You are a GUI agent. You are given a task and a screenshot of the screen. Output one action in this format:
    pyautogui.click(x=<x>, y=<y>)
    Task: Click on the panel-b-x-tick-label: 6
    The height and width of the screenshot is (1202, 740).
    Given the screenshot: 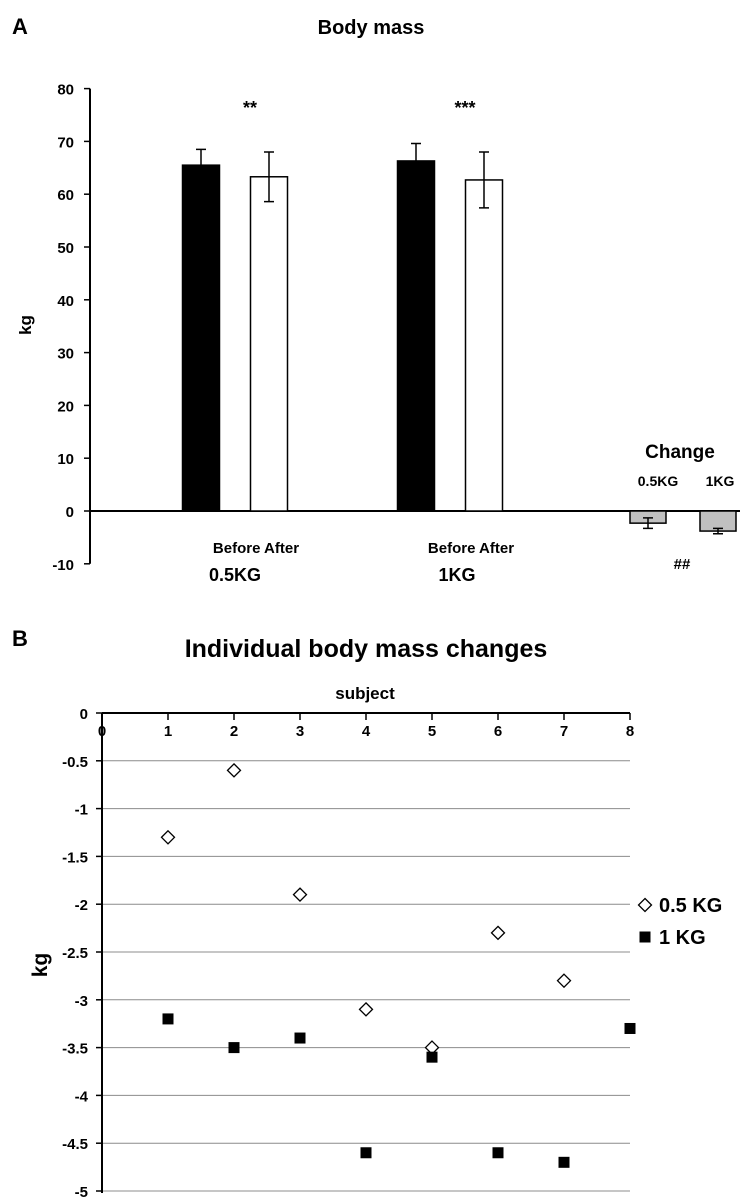 What is the action you would take?
    pyautogui.click(x=498, y=731)
    